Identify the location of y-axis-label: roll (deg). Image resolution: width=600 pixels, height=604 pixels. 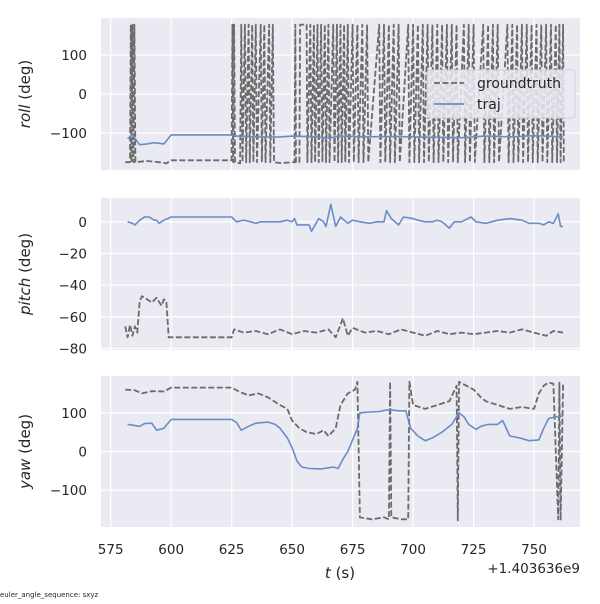
(25, 94).